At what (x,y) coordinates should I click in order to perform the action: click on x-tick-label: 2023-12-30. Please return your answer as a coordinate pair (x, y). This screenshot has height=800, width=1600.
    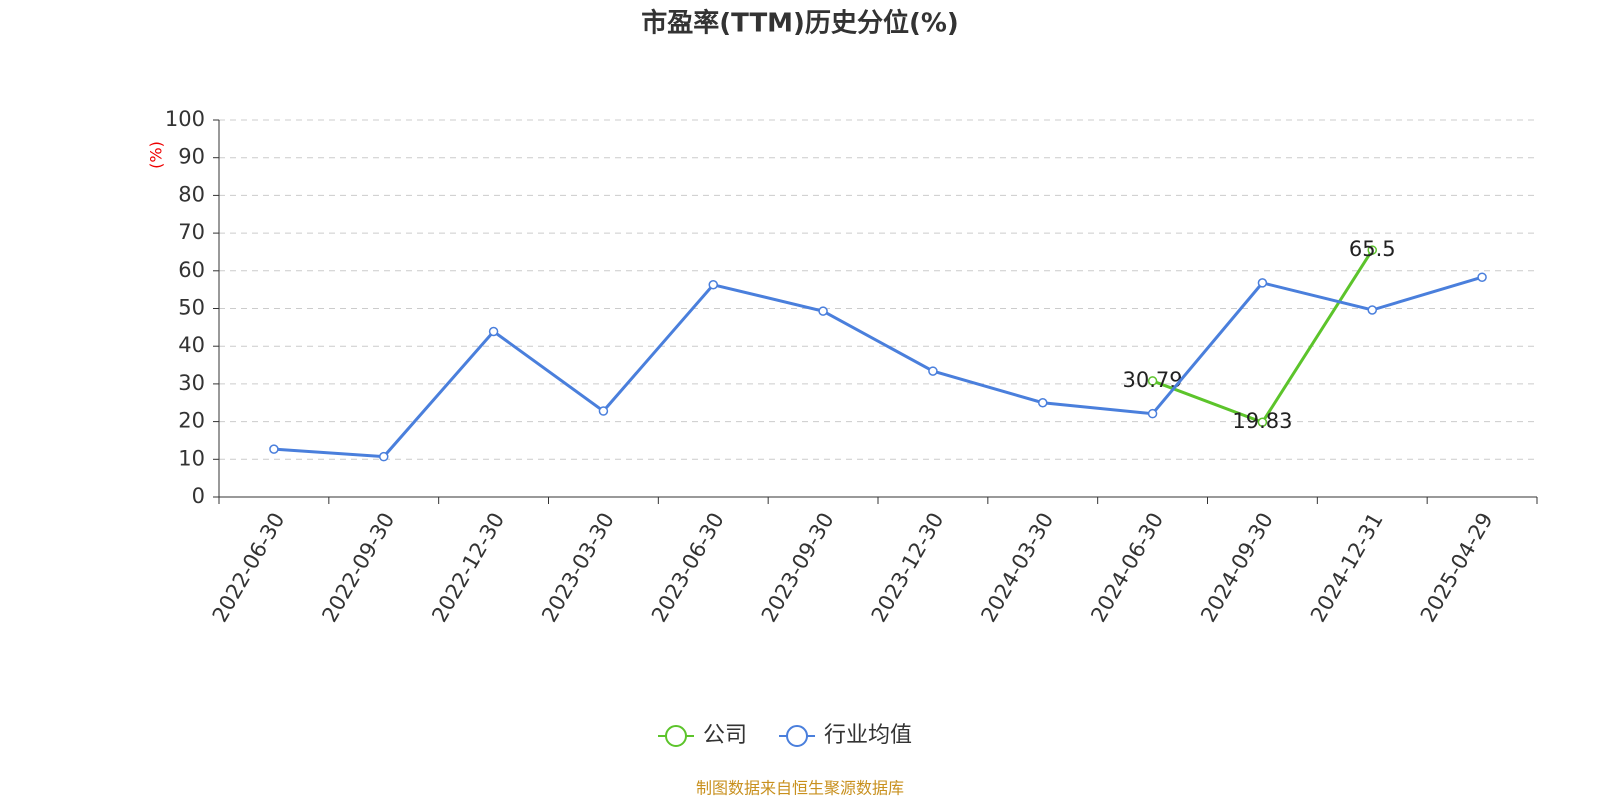
    Looking at the image, I should click on (908, 568).